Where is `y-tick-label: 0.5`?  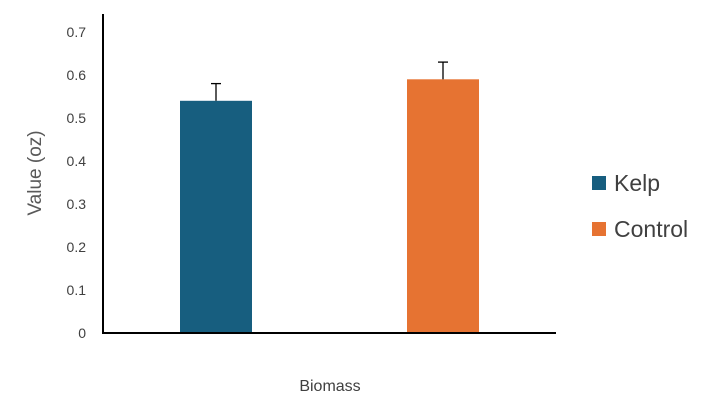
y-tick-label: 0.5 is located at coordinates (77, 118).